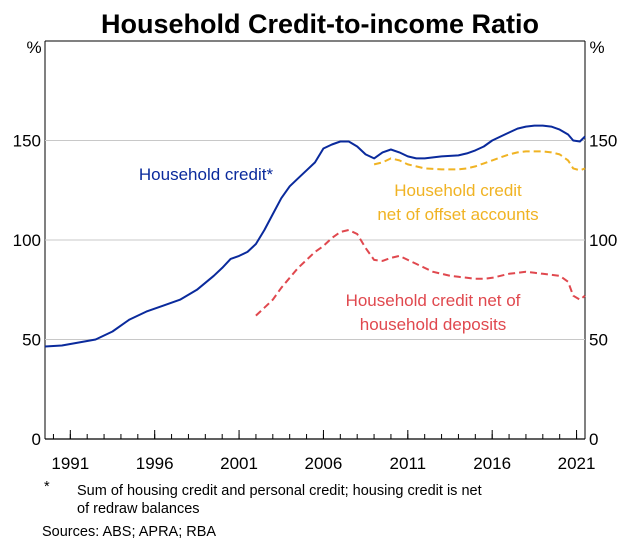 The image size is (640, 551). What do you see at coordinates (155, 463) in the screenshot?
I see `x-tick-label-1996: 1996` at bounding box center [155, 463].